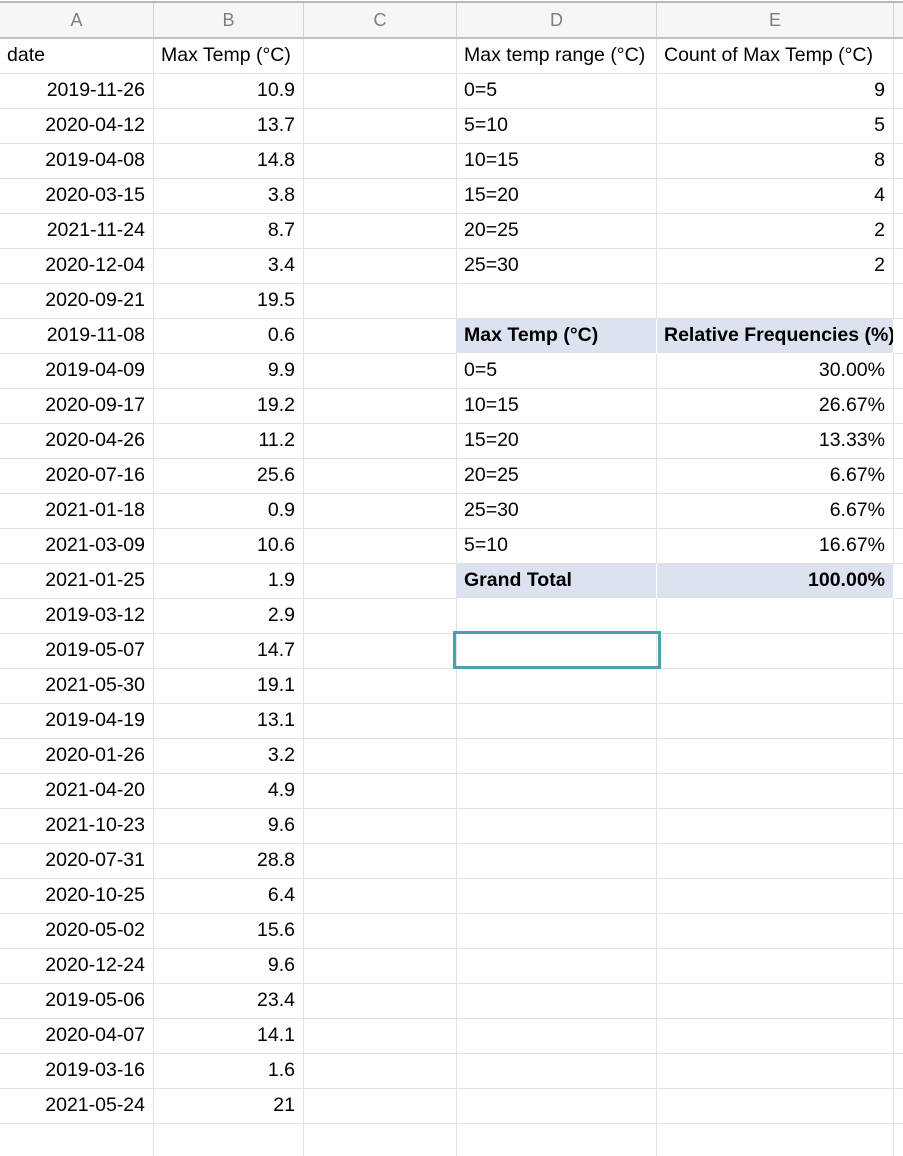 This screenshot has width=903, height=1156. What do you see at coordinates (775, 791) in the screenshot?
I see `cell-E22` at bounding box center [775, 791].